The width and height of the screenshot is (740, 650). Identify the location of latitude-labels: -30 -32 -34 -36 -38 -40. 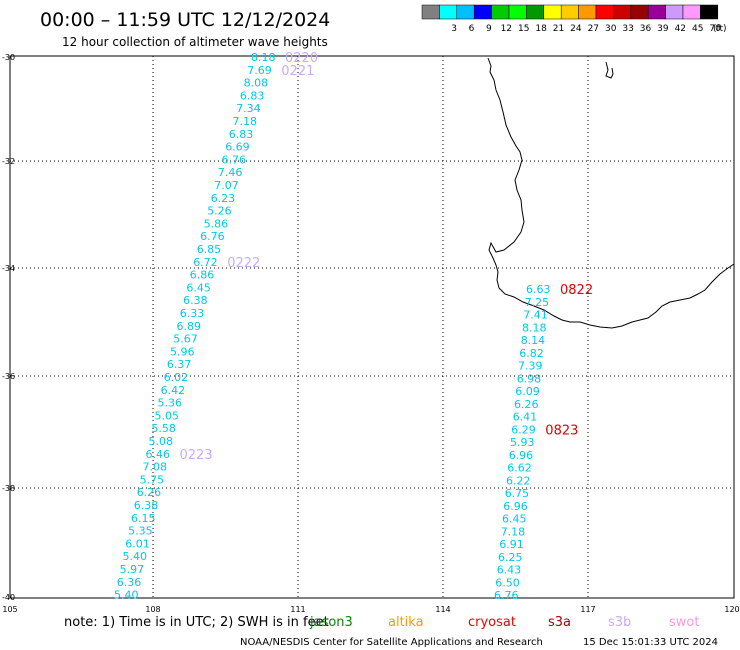
(8, 327).